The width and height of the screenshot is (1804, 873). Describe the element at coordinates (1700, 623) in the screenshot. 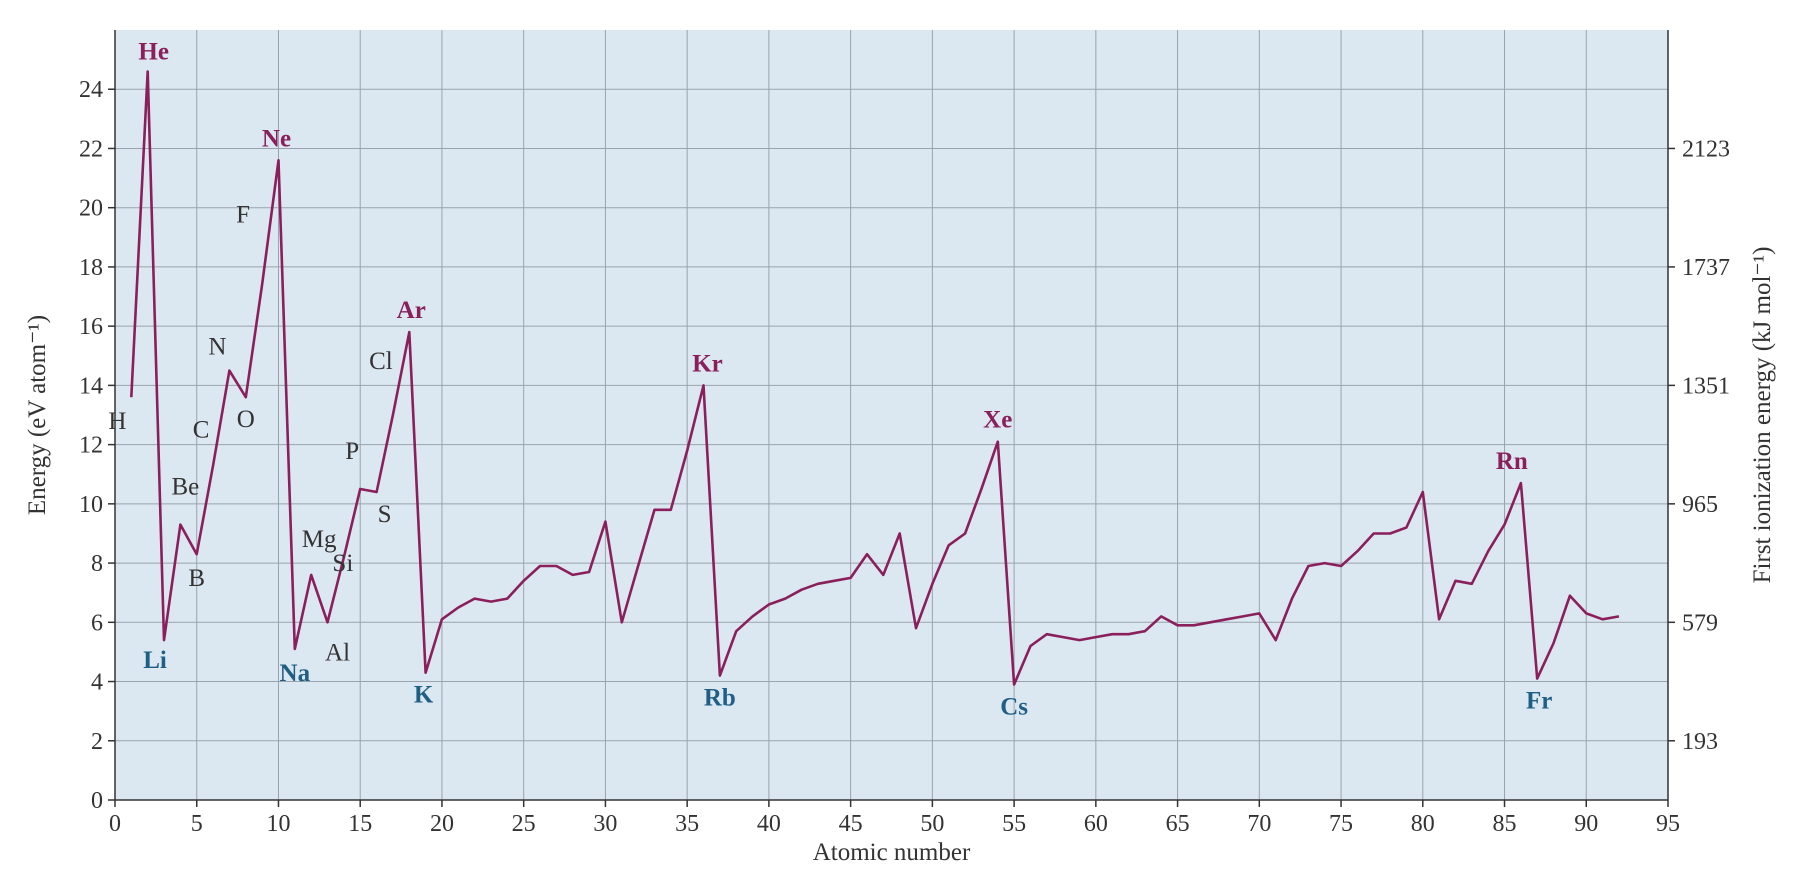

I see `y2-tick-label: 579` at that location.